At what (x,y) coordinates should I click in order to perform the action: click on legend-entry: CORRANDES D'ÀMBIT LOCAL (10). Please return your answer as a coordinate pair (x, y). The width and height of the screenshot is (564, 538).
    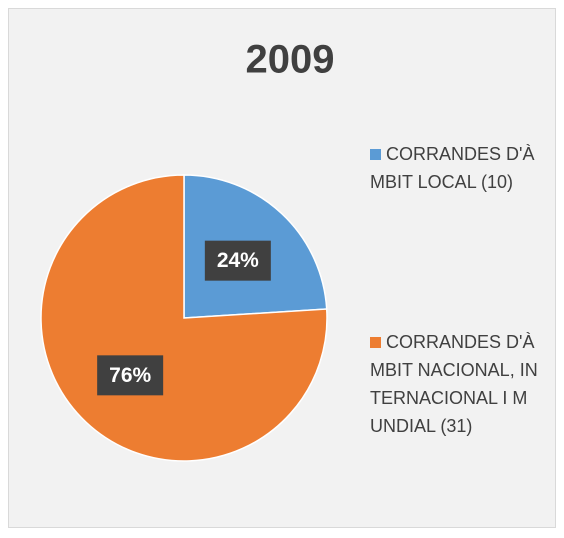
    Looking at the image, I should click on (455, 168).